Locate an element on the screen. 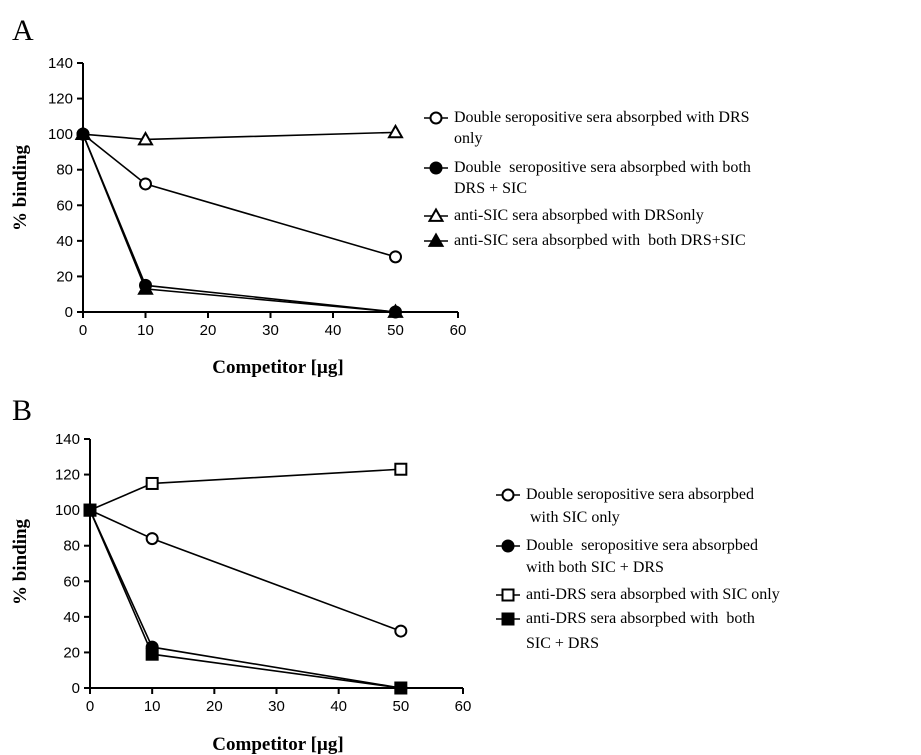 The width and height of the screenshot is (921, 755). panel-letter: B is located at coordinates (22, 410).